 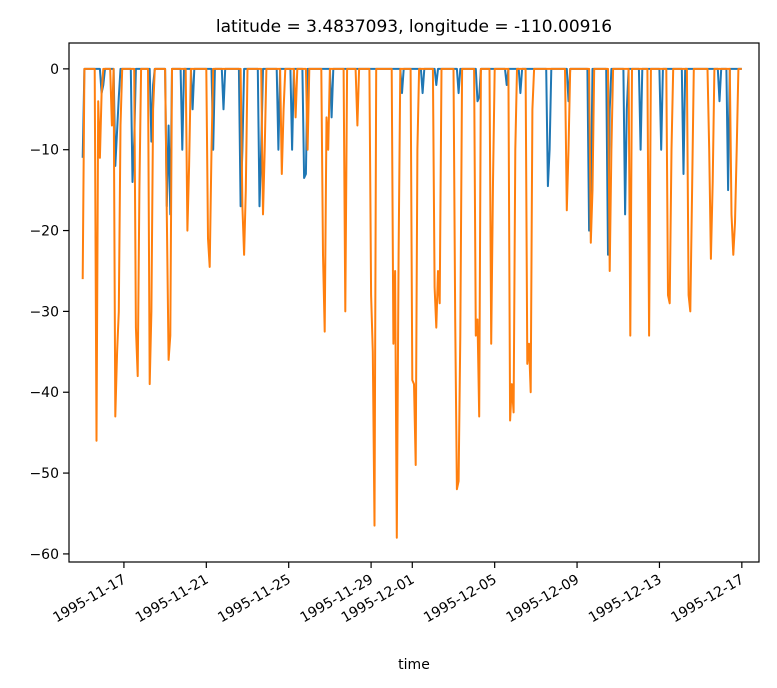 What do you see at coordinates (543, 599) in the screenshot?
I see `x-tick-label: 1995-12-09` at bounding box center [543, 599].